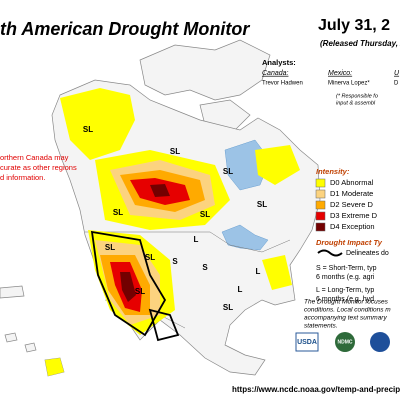 This screenshot has width=400, height=400. What do you see at coordinates (345, 290) in the screenshot?
I see `impact-line: L = Long-Term, typ` at bounding box center [345, 290].